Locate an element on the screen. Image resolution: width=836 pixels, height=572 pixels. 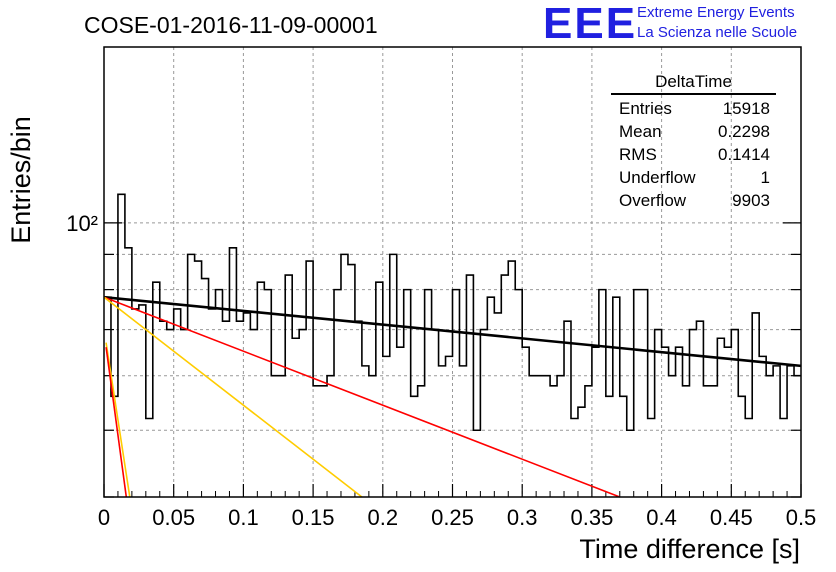
stats-label: Entries is located at coordinates (645, 108).